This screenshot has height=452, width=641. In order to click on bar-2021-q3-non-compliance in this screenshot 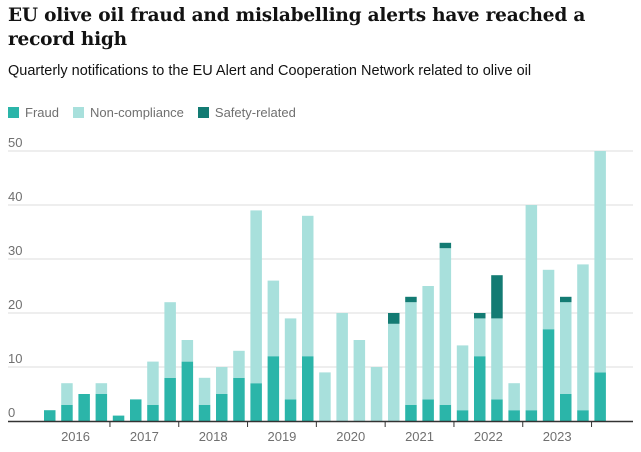, I will do `click(428, 343)`.